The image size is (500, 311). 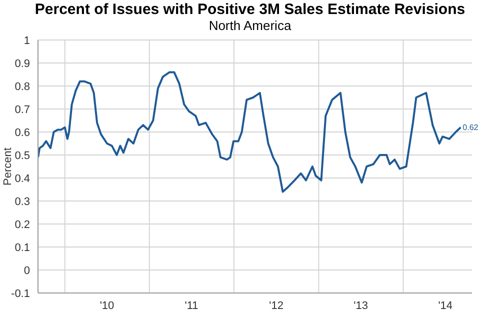 I want to click on y-axis-title: Percent, so click(x=8, y=167).